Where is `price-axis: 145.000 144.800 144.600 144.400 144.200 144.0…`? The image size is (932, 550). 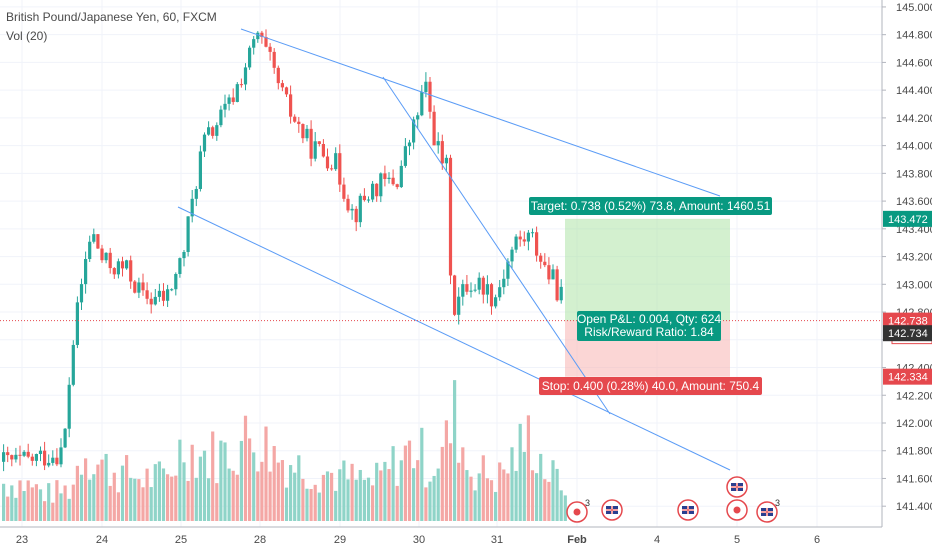 price-axis: 145.000 144.800 144.600 144.400 144.200 144.0… is located at coordinates (906, 275).